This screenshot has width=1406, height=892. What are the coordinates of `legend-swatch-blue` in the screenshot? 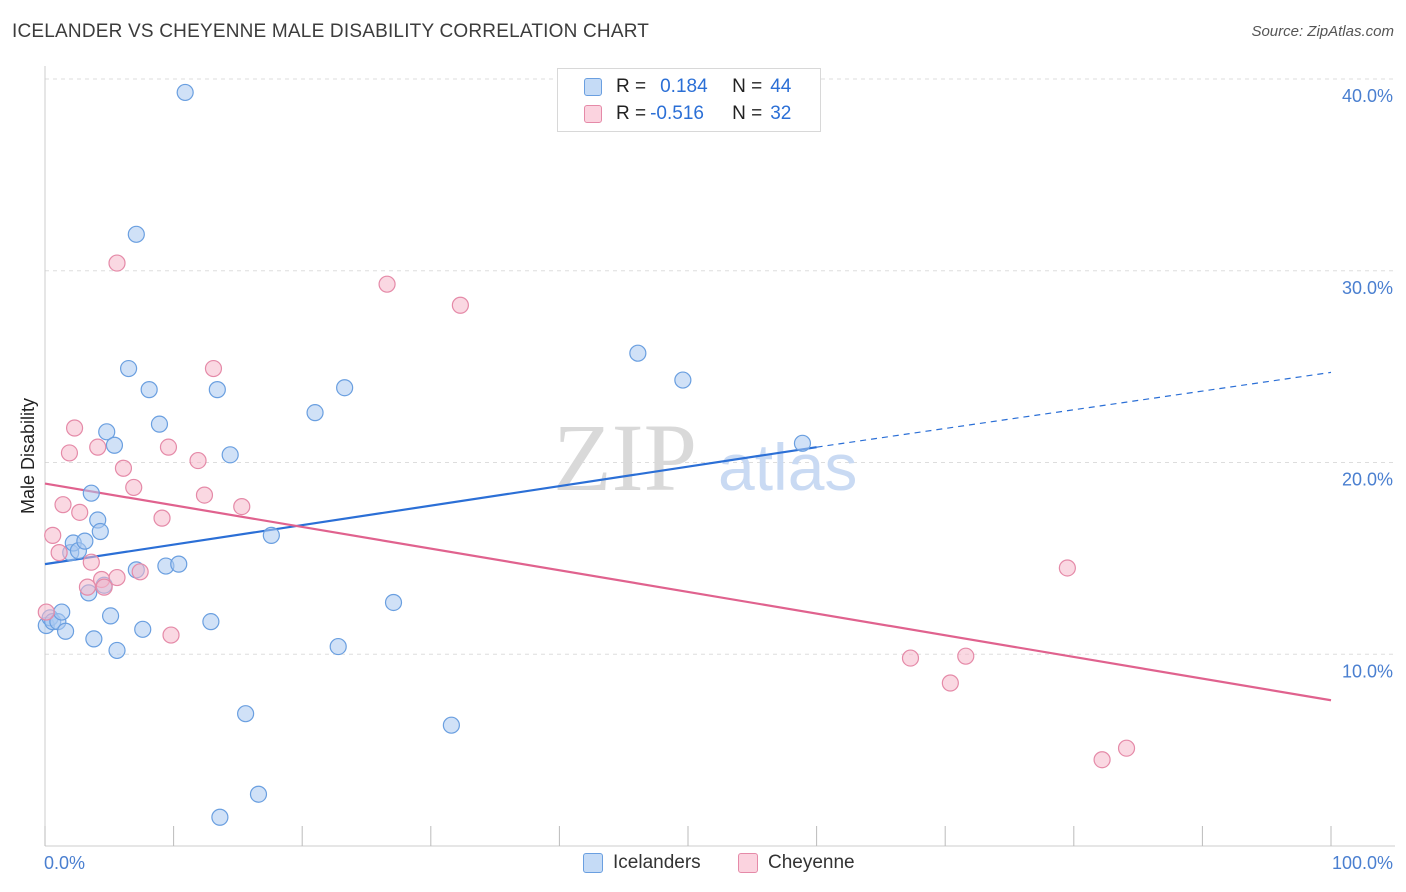 It's located at (593, 87).